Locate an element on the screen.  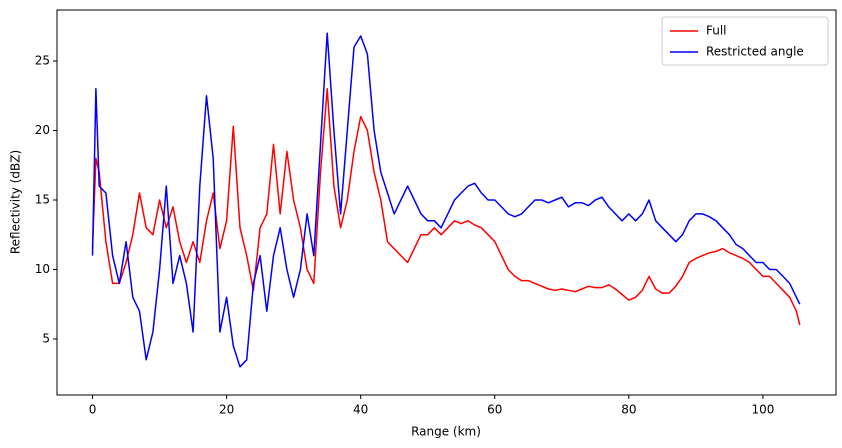
y-tick-label: 15 is located at coordinates (42, 199).